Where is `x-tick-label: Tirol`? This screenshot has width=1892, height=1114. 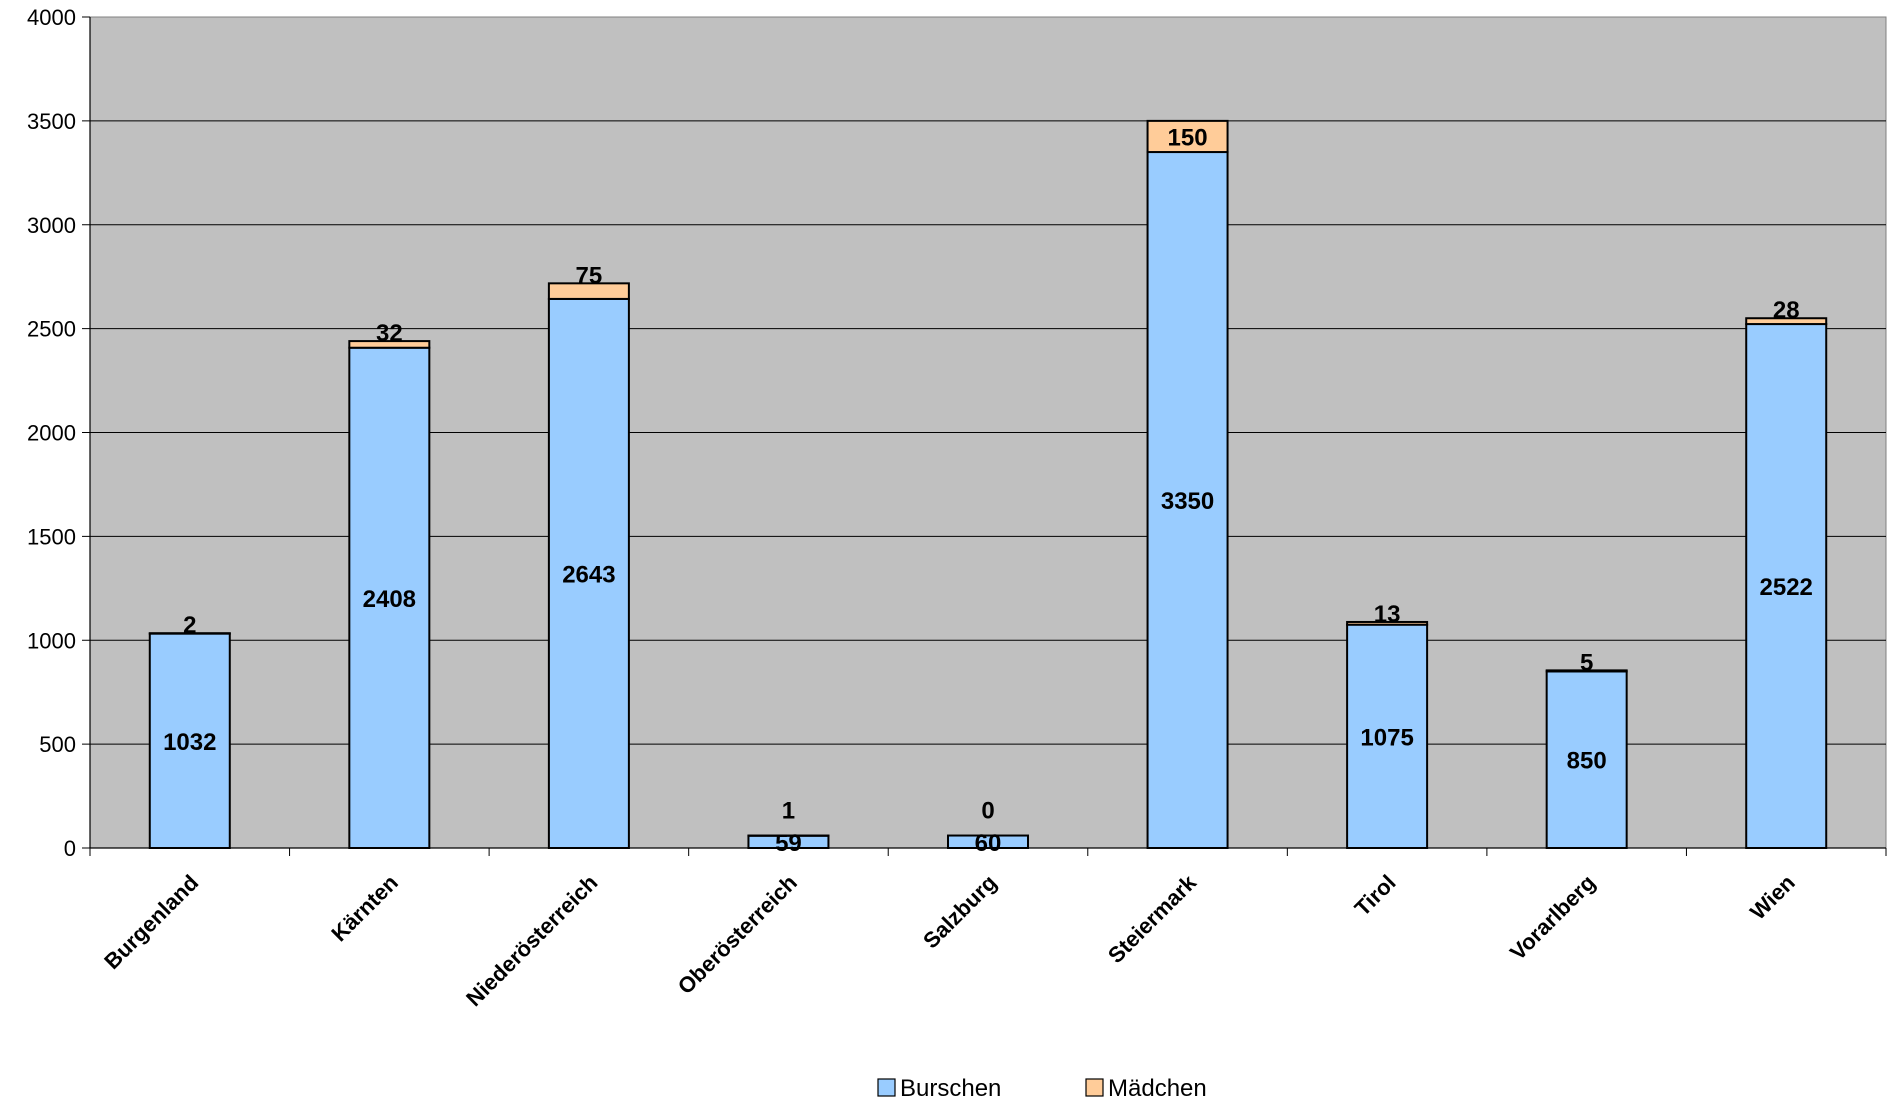 x-tick-label: Tirol is located at coordinates (1375, 895).